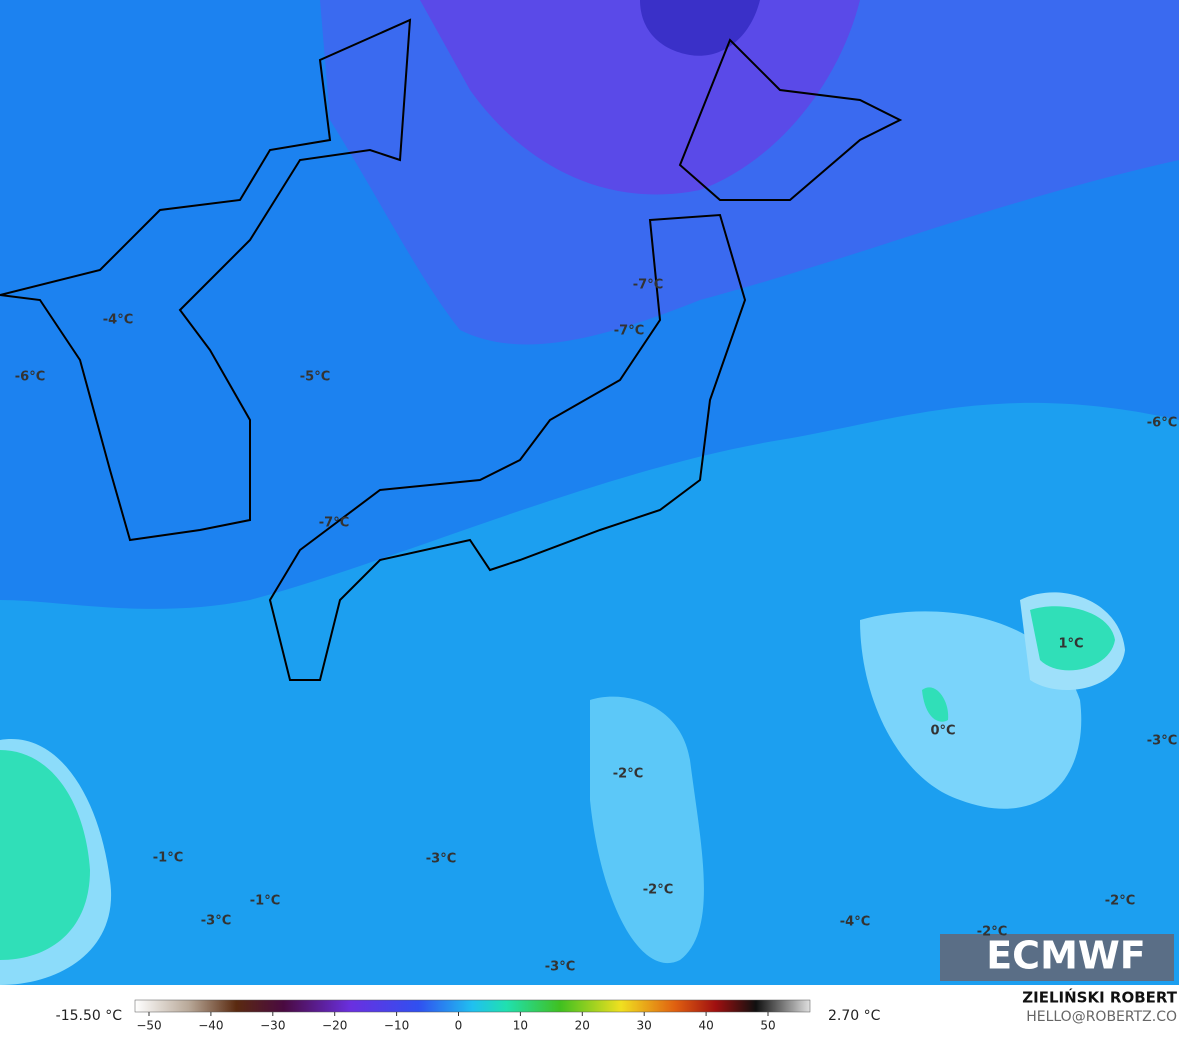  Describe the element at coordinates (396, 1026) in the screenshot. I see `colorbar-tick-label: −10` at that location.